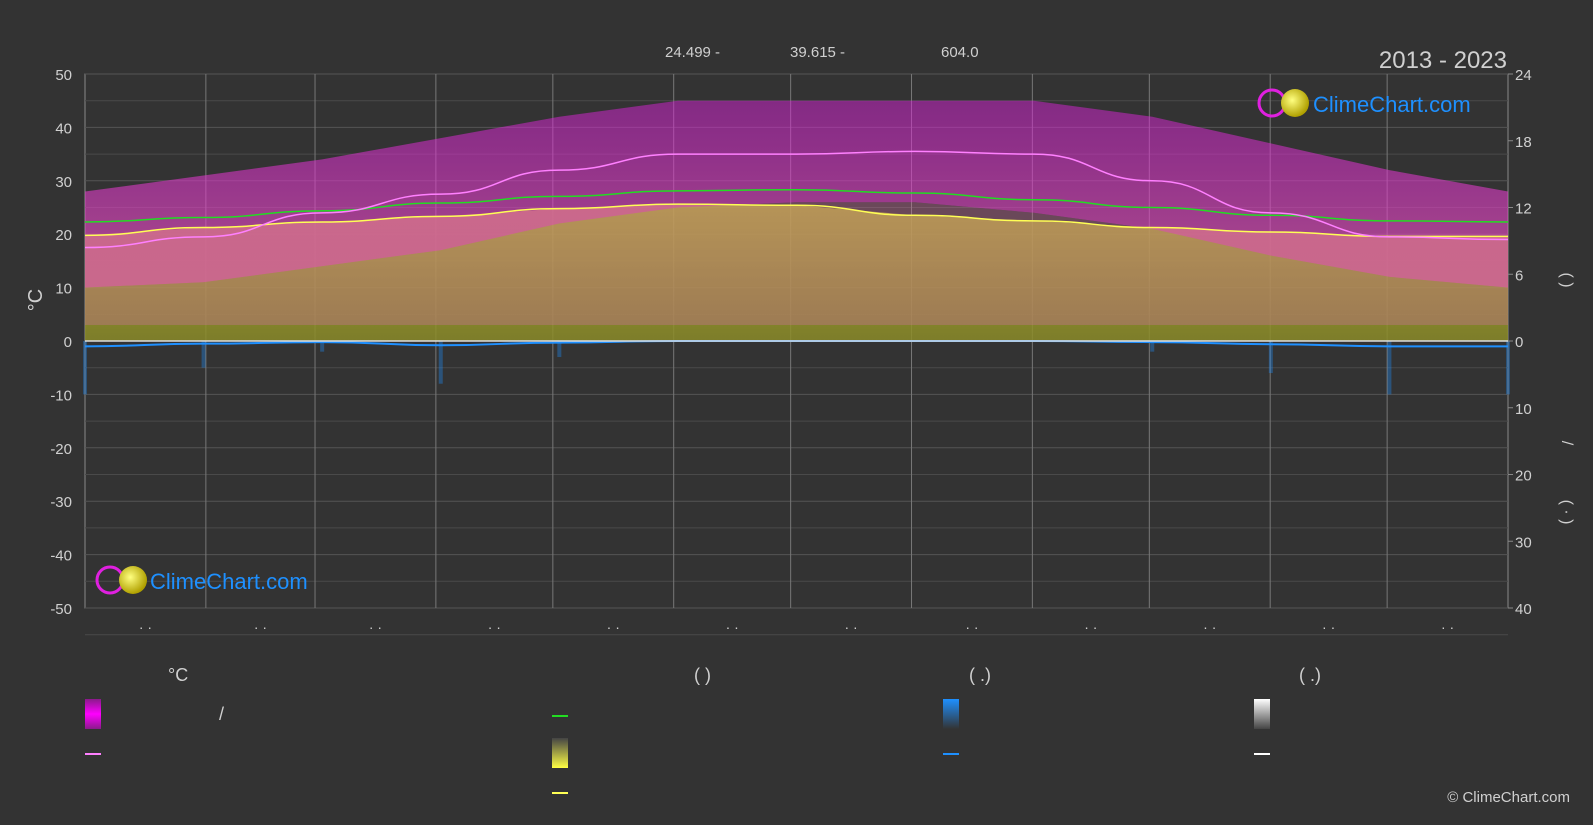 This screenshot has width=1593, height=825. I want to click on y-axis-label: °C, so click(36, 300).